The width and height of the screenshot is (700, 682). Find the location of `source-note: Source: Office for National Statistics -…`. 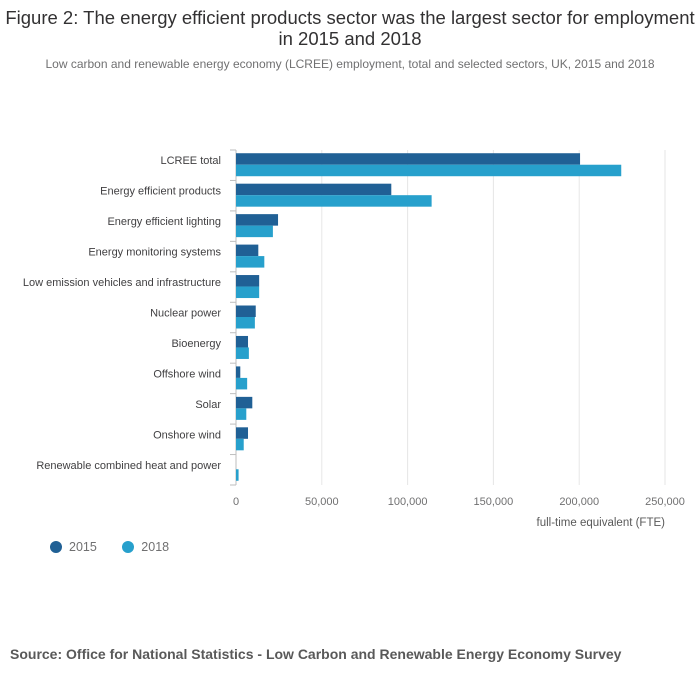

source-note: Source: Office for National Statistics -… is located at coordinates (316, 654).